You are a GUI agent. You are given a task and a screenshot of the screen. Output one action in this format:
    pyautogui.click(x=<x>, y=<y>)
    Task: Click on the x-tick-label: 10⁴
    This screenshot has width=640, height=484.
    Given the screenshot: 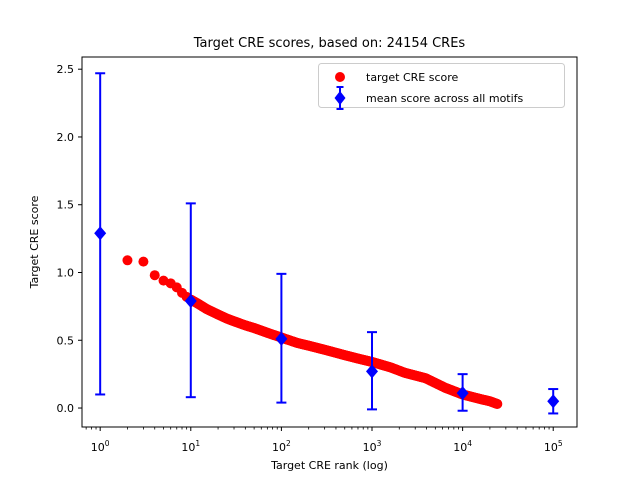 What is the action you would take?
    pyautogui.click(x=462, y=446)
    